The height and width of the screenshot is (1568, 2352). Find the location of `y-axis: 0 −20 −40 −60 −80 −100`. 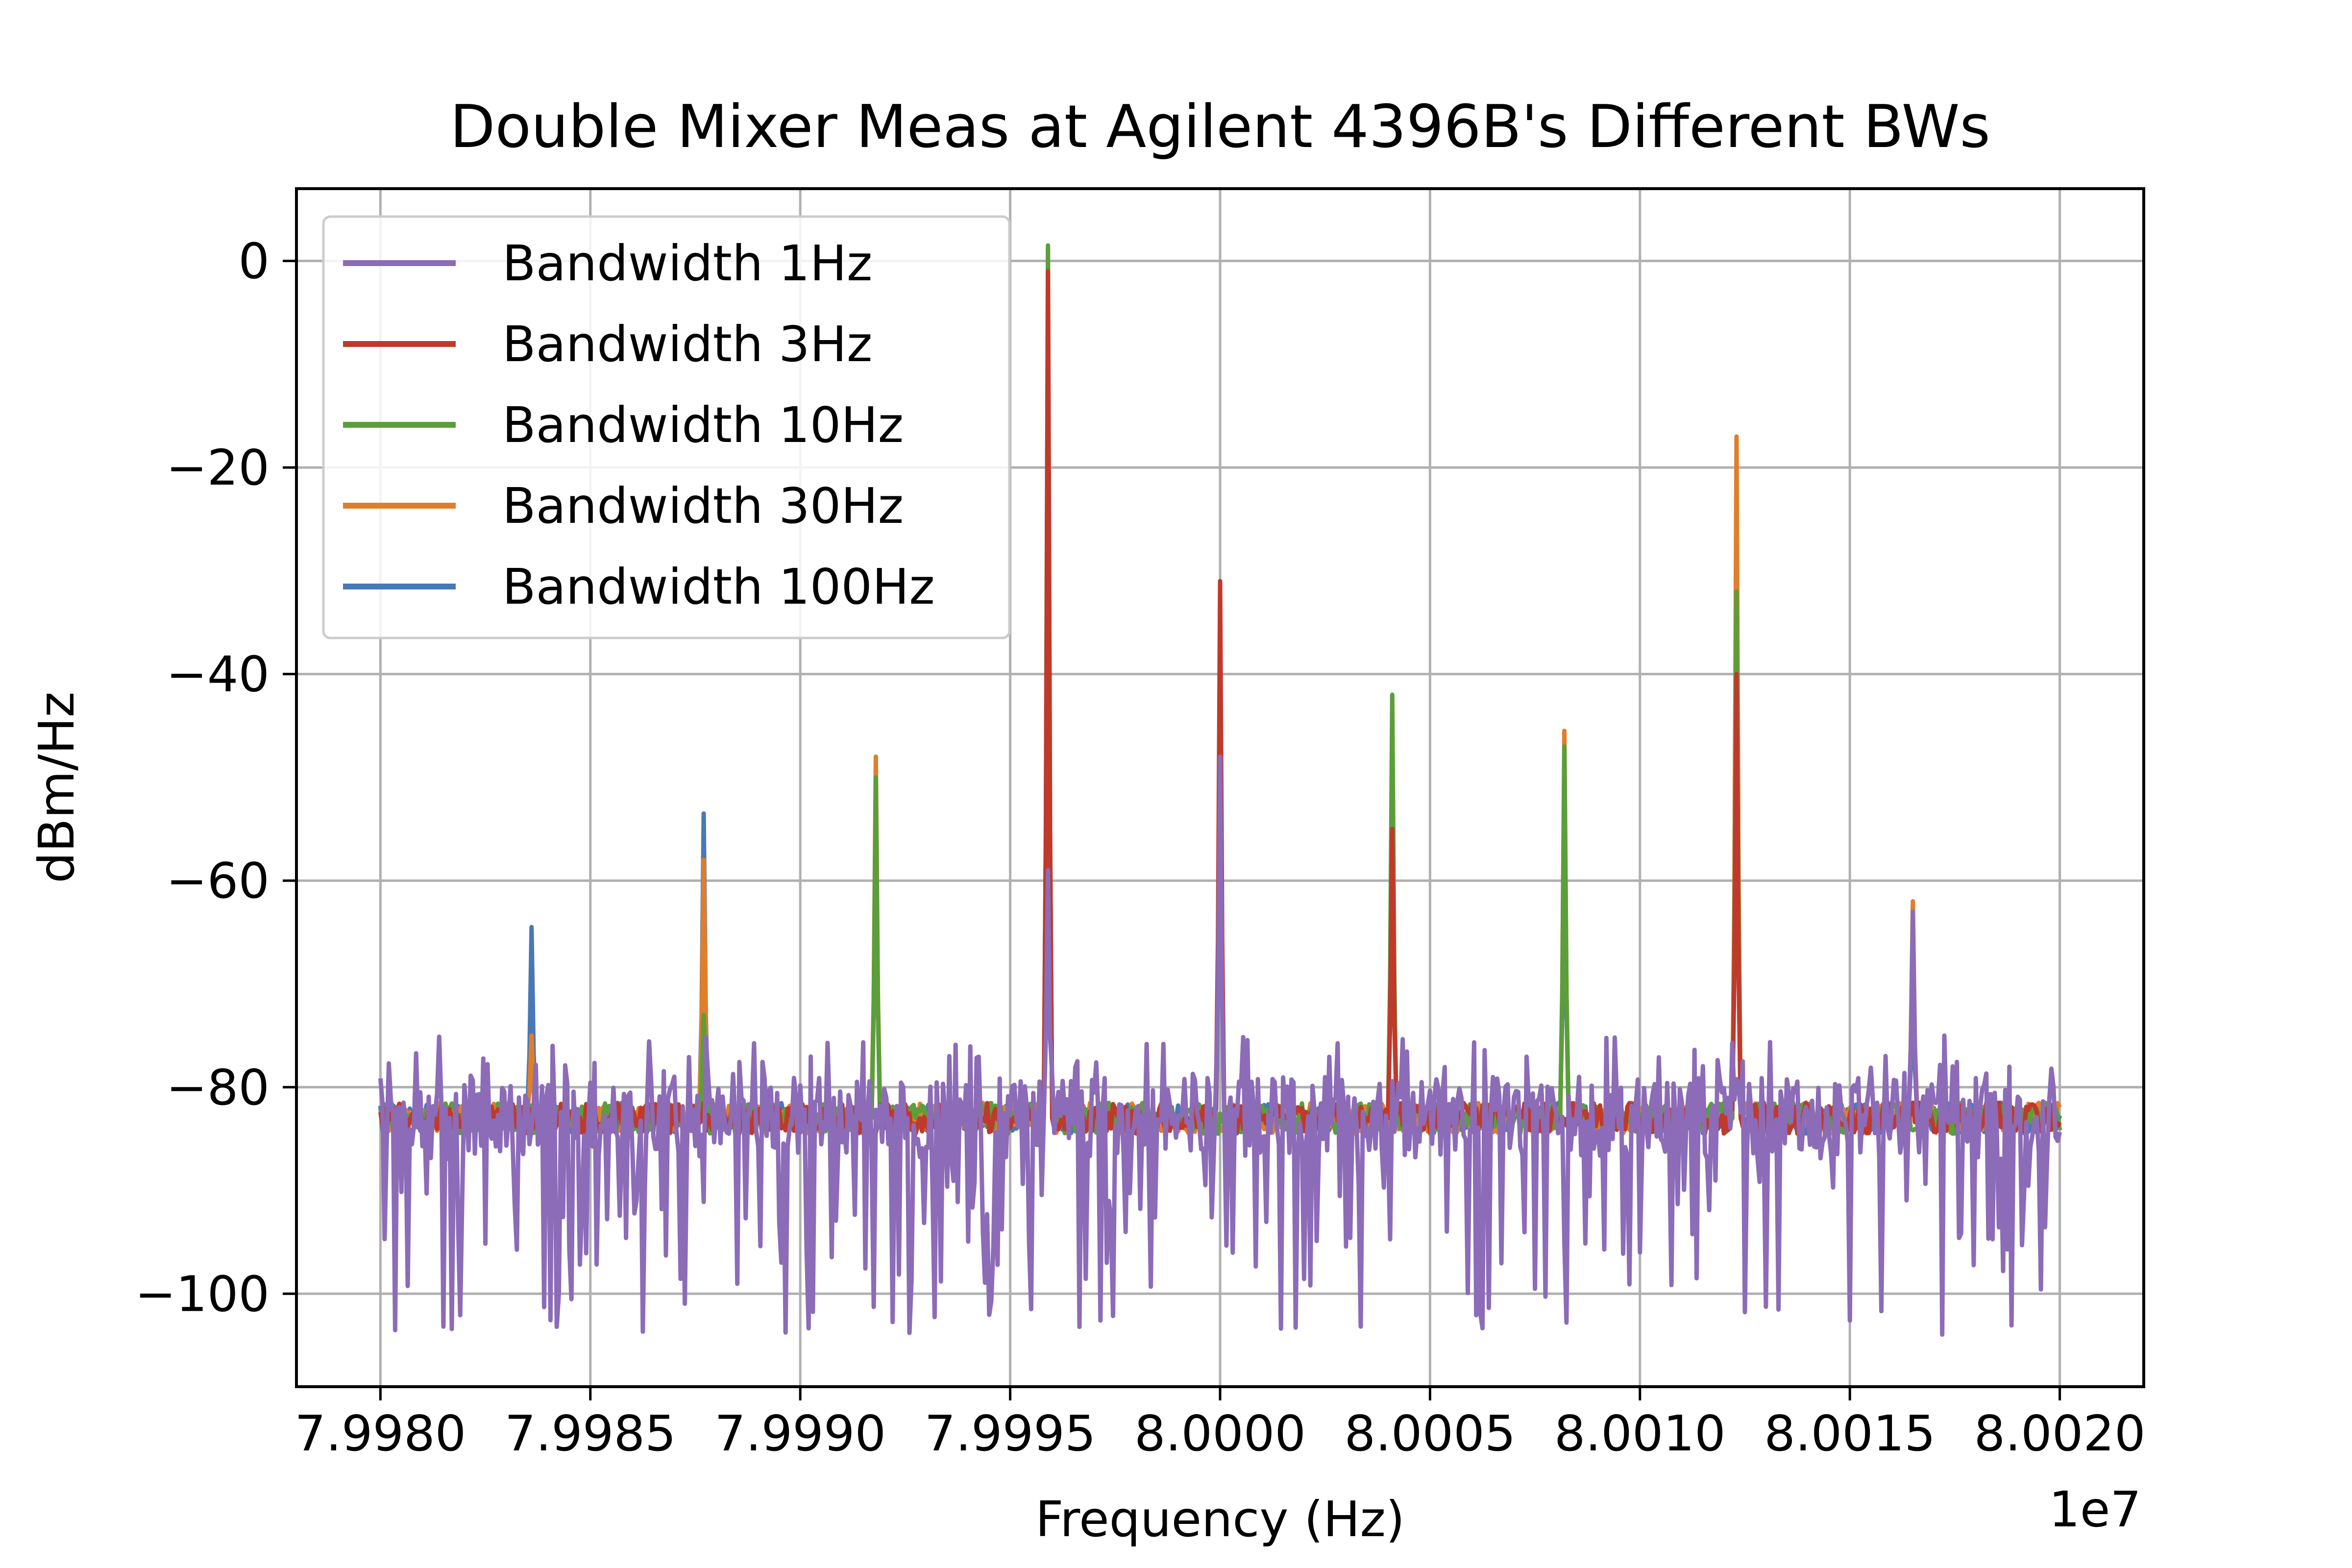

y-axis: 0 −20 −40 −60 −80 −100 is located at coordinates (215, 778).